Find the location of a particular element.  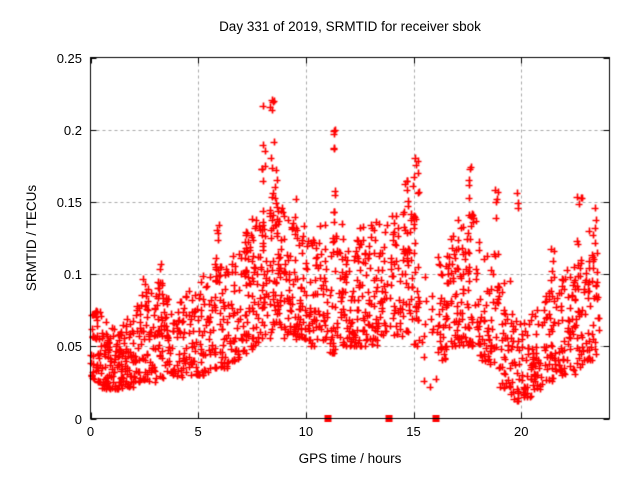

y-tick-label: 0.25 is located at coordinates (69, 58).